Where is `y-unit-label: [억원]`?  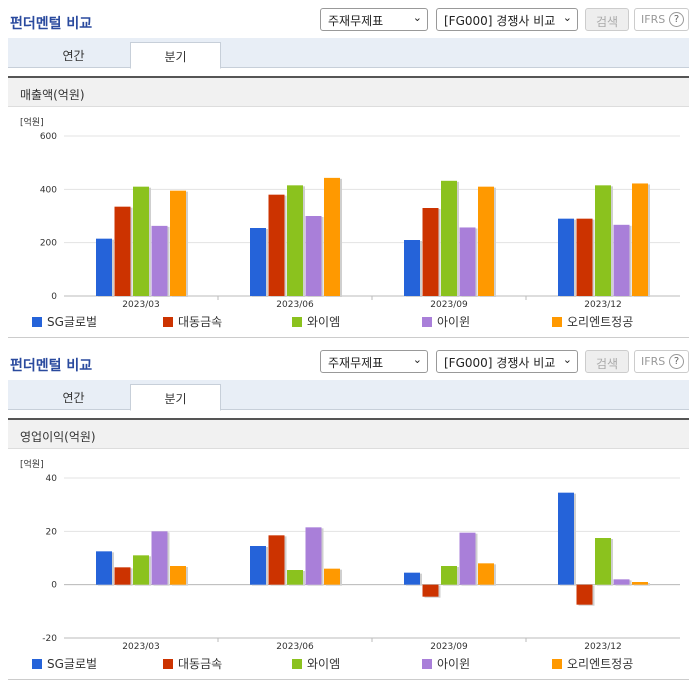
y-unit-label: [억원] is located at coordinates (32, 122).